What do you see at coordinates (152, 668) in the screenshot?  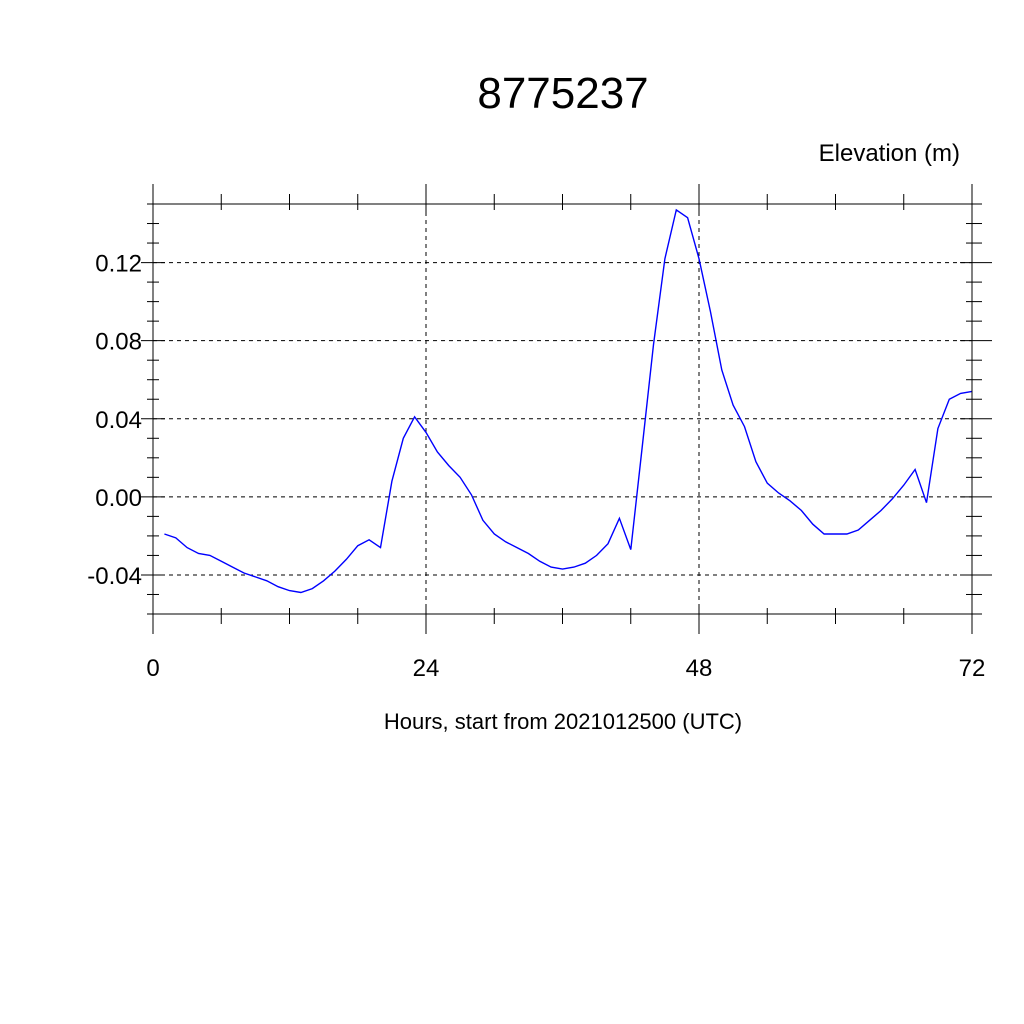 I see `x-tick-label: 0` at bounding box center [152, 668].